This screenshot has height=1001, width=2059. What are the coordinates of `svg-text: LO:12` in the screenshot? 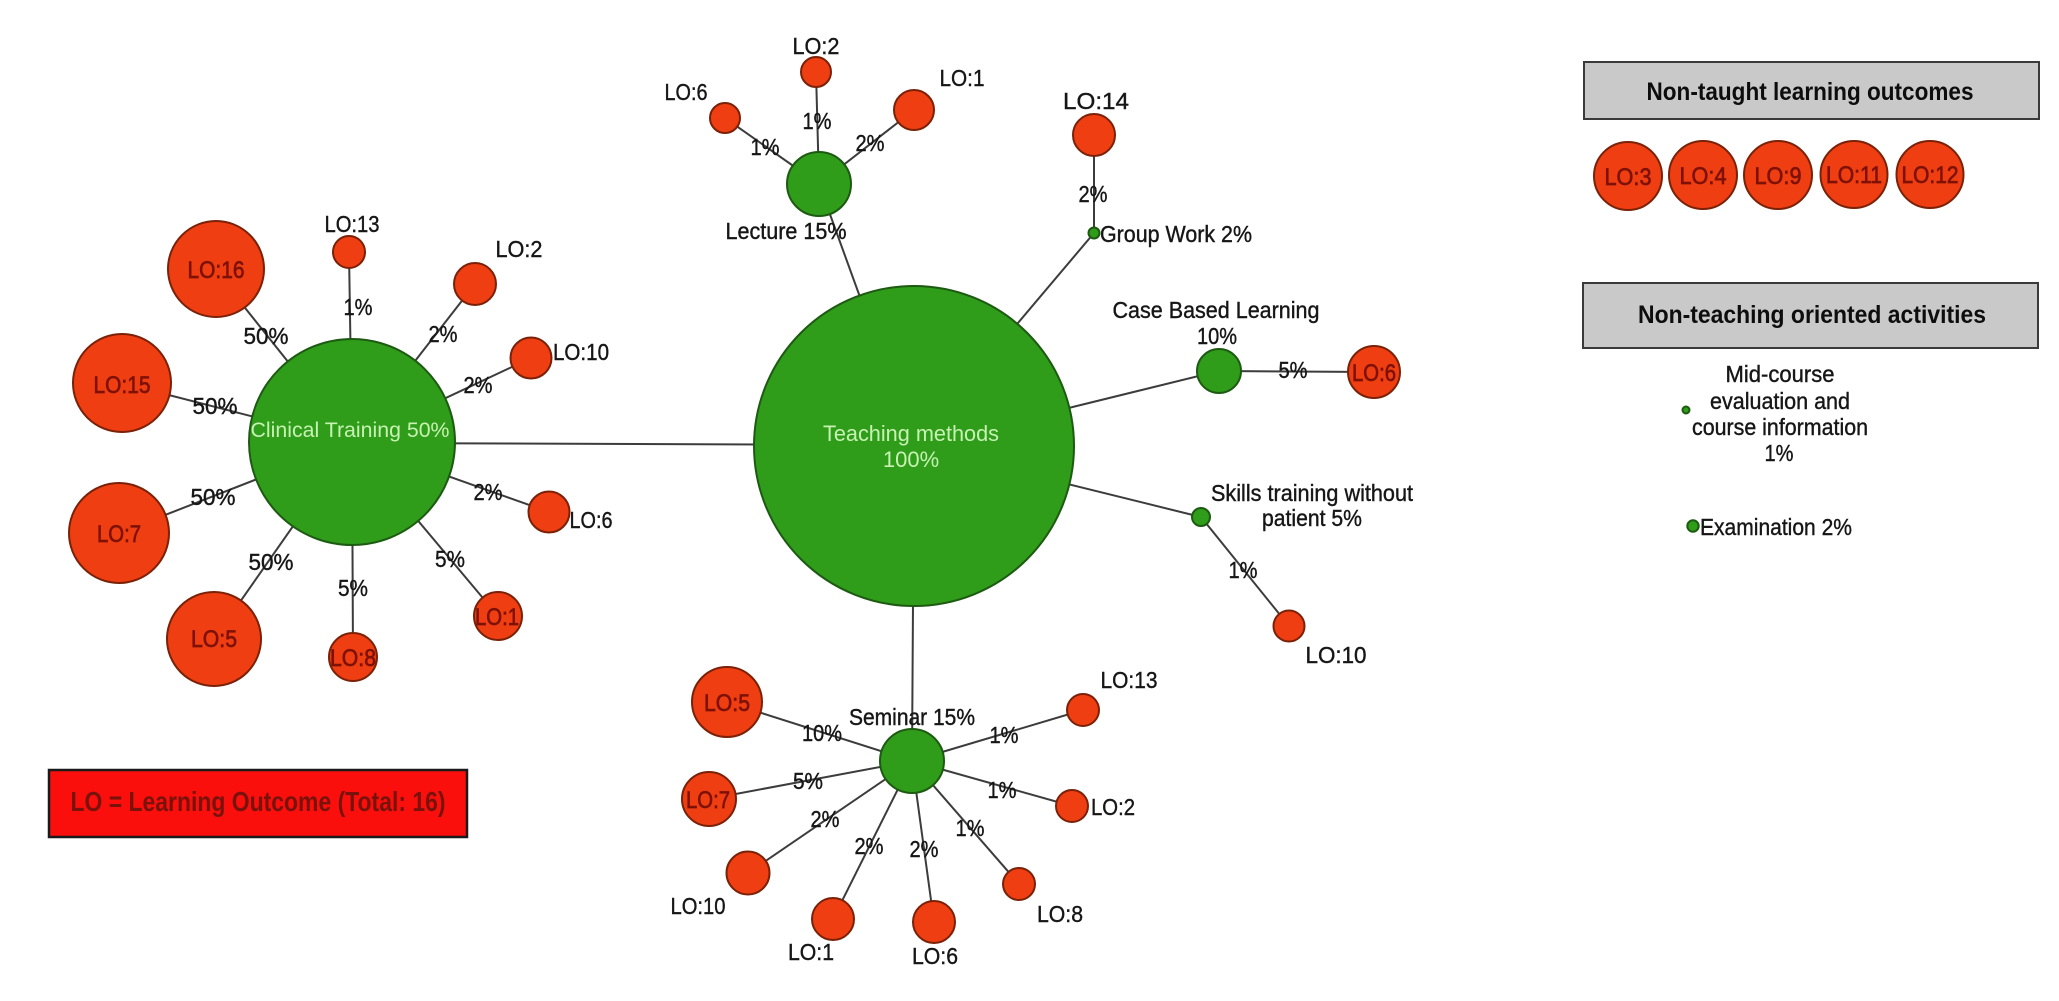 It's located at (1930, 175).